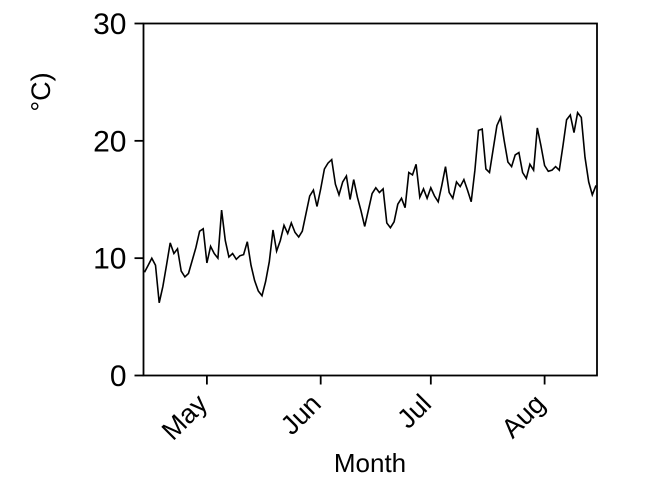 This screenshot has height=484, width=658. Describe the element at coordinates (301, 415) in the screenshot. I see `x-tick-label: Jun` at that location.